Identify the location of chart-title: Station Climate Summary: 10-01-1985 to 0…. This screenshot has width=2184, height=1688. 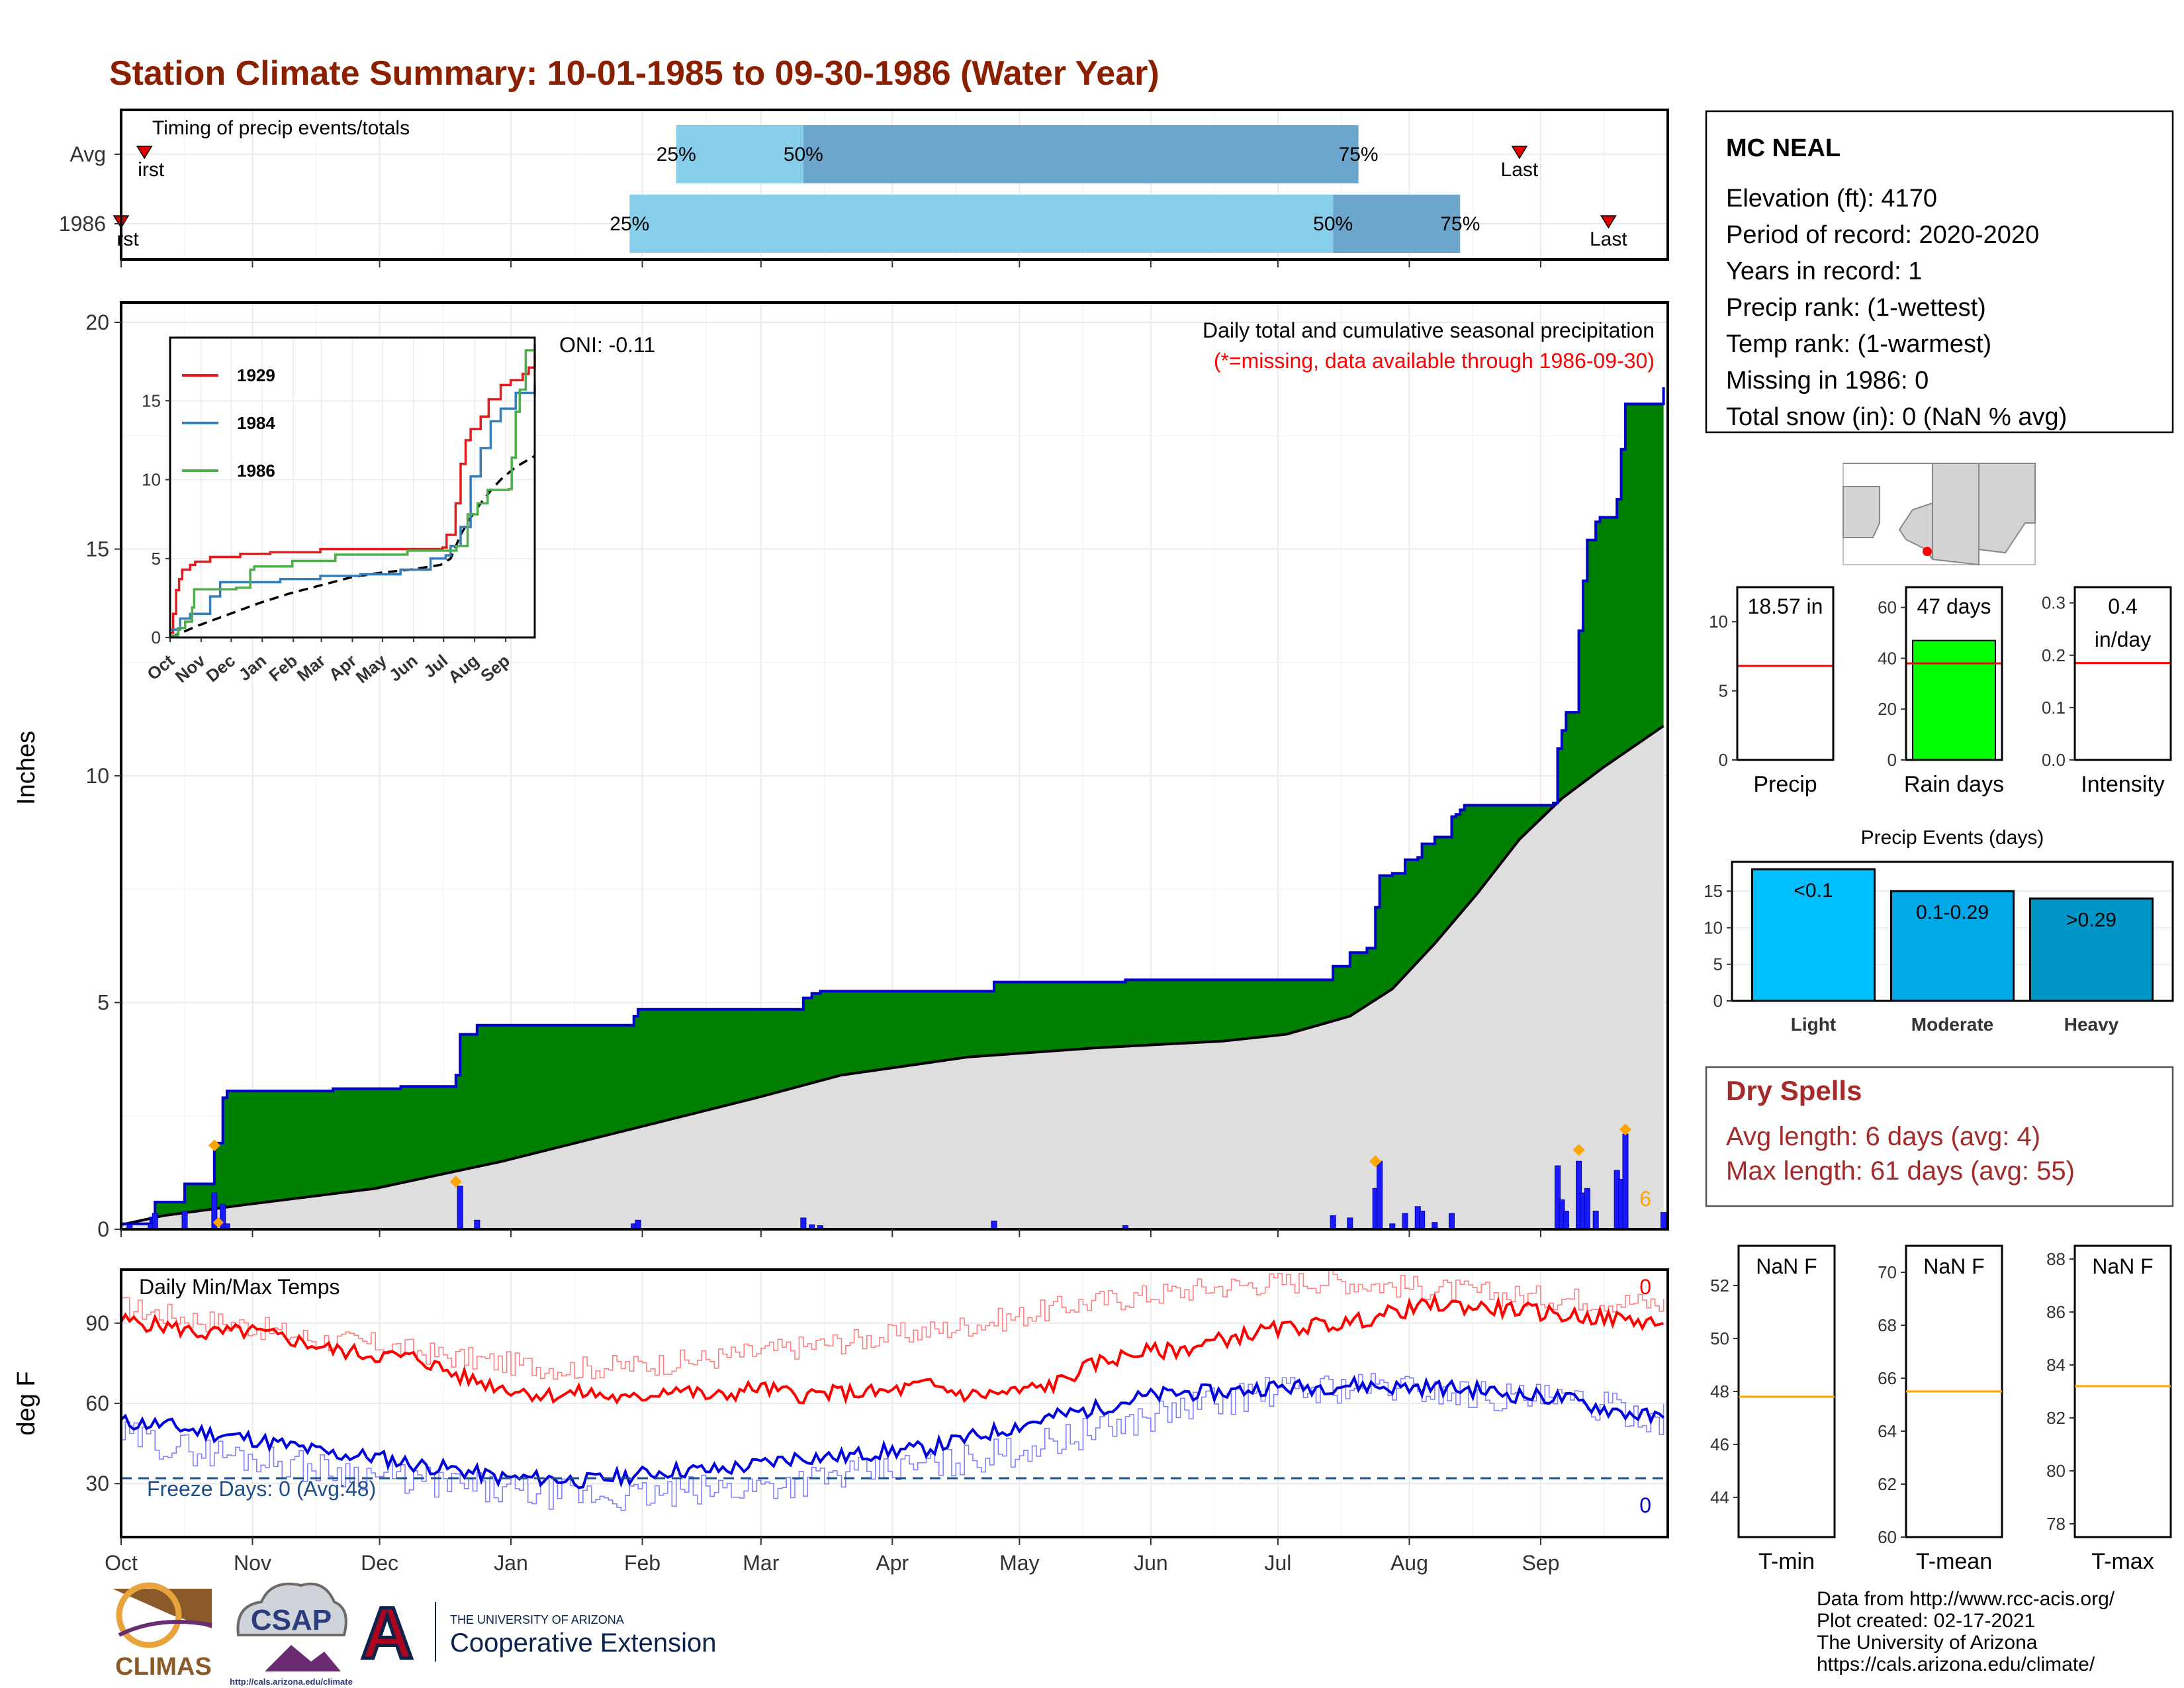
(634, 73).